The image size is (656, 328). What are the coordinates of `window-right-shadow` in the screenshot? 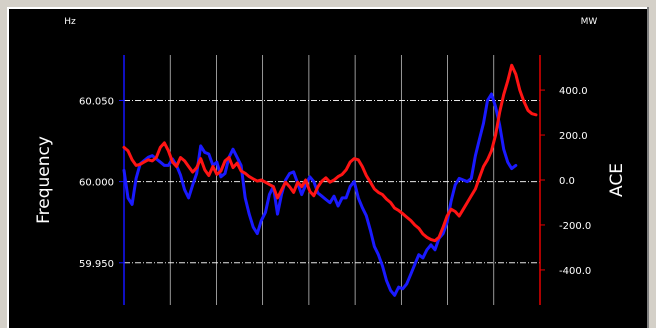 It's located at (648, 167).